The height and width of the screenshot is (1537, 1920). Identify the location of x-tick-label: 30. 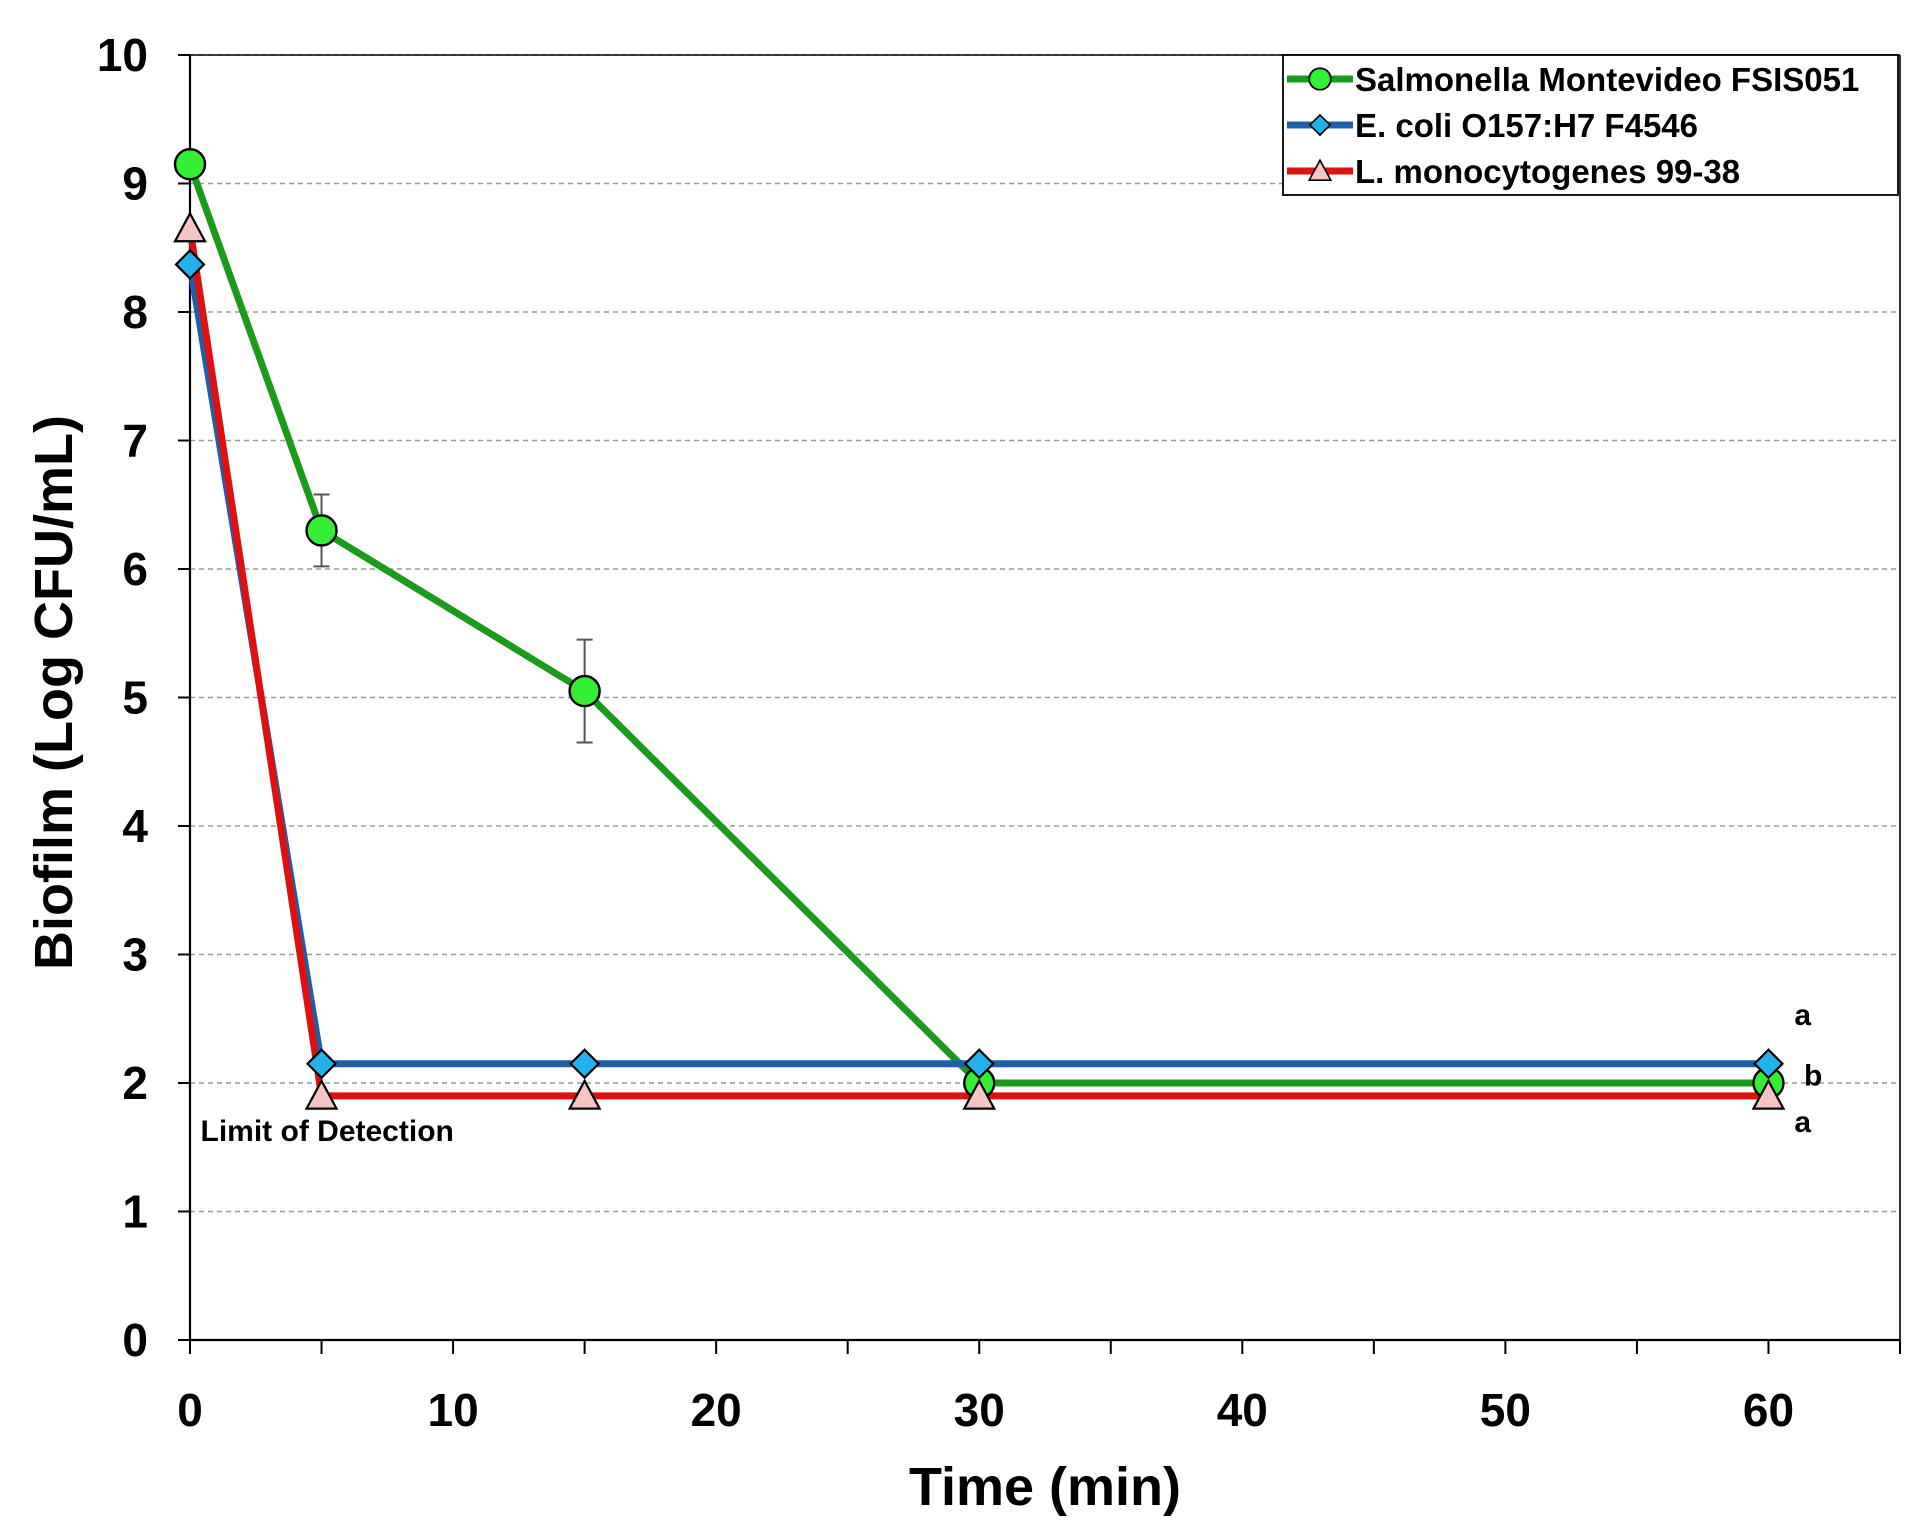
(979, 1410).